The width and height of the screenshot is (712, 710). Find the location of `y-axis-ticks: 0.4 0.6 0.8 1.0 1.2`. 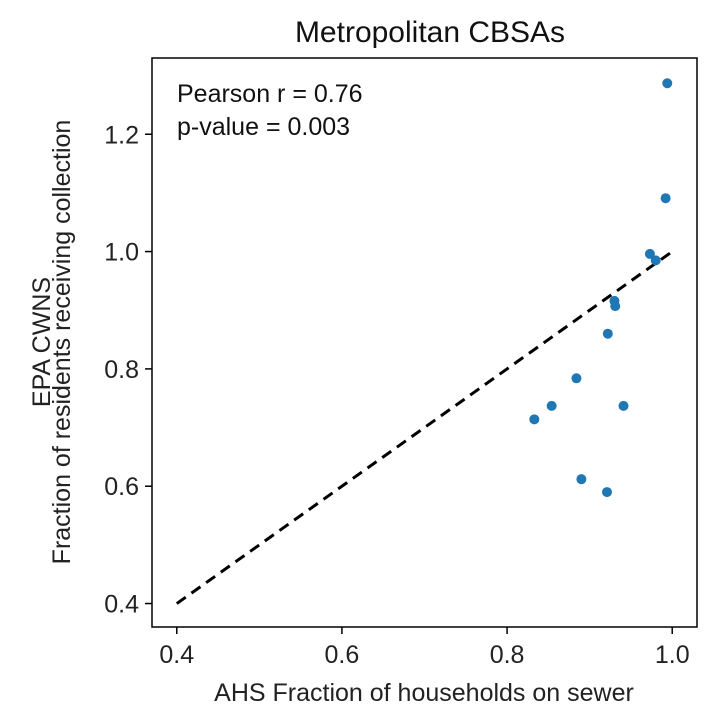

y-axis-ticks: 0.4 0.6 0.8 1.0 1.2 is located at coordinates (128, 370).